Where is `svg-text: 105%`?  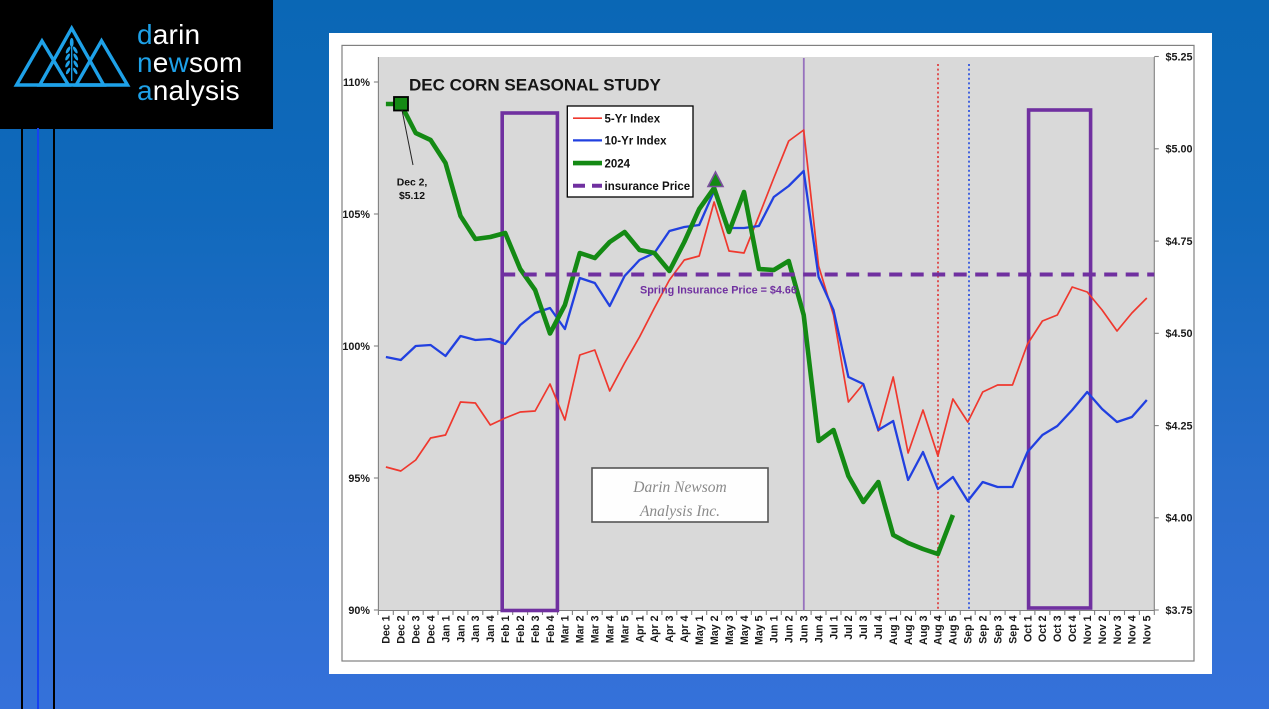
svg-text: 105% is located at coordinates (356, 215).